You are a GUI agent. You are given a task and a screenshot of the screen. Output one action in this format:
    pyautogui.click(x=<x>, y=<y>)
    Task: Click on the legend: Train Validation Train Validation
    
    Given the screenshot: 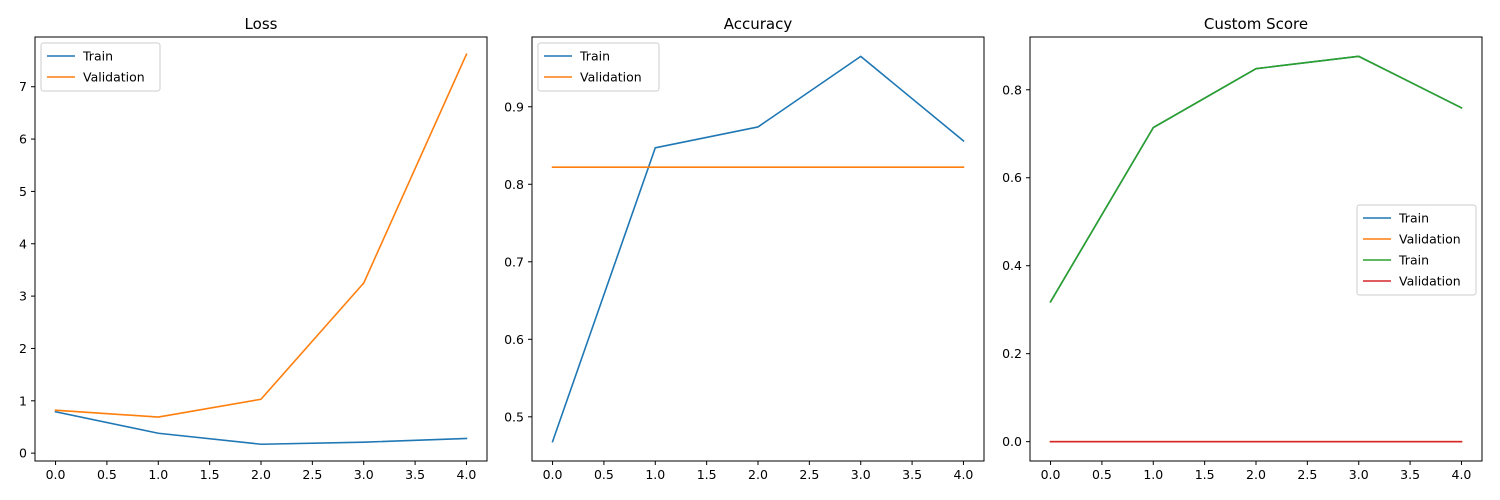 What is the action you would take?
    pyautogui.click(x=1416, y=250)
    